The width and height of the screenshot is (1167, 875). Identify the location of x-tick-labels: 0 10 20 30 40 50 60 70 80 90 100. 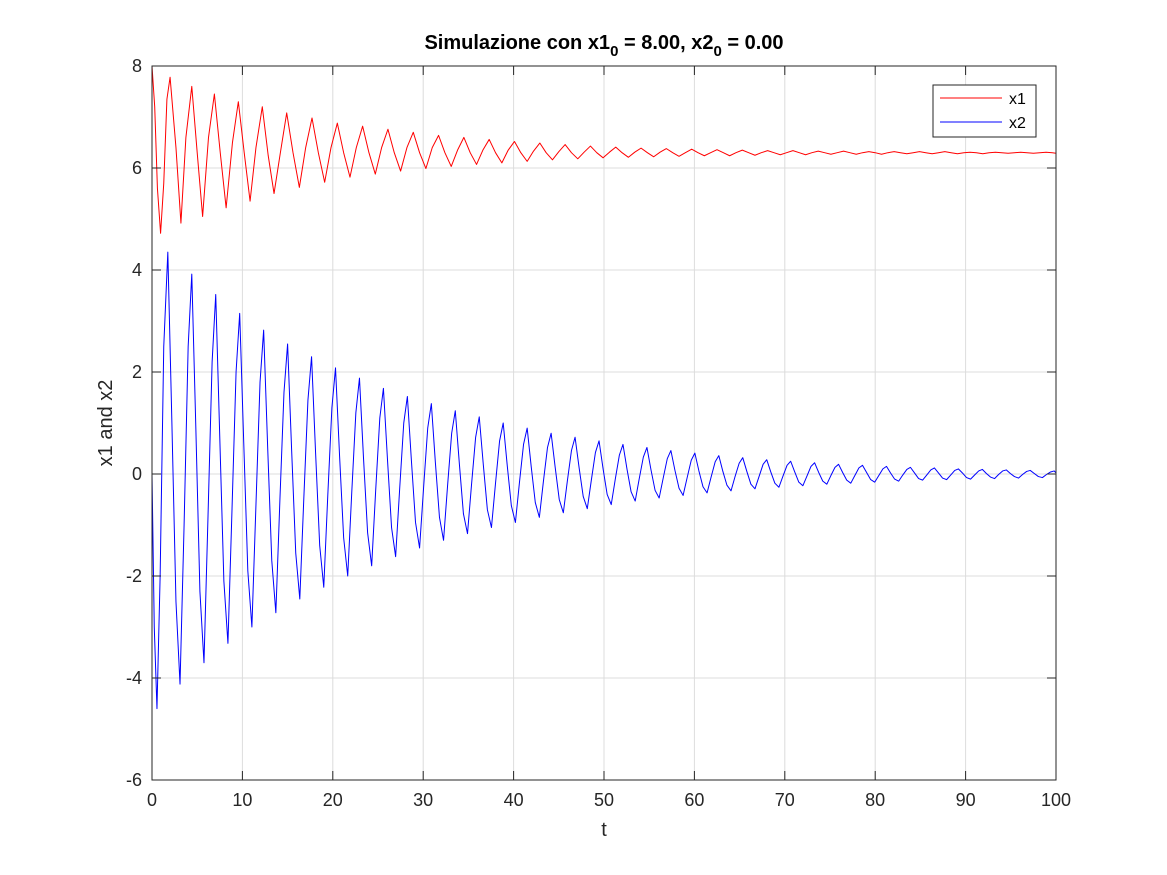
(609, 800).